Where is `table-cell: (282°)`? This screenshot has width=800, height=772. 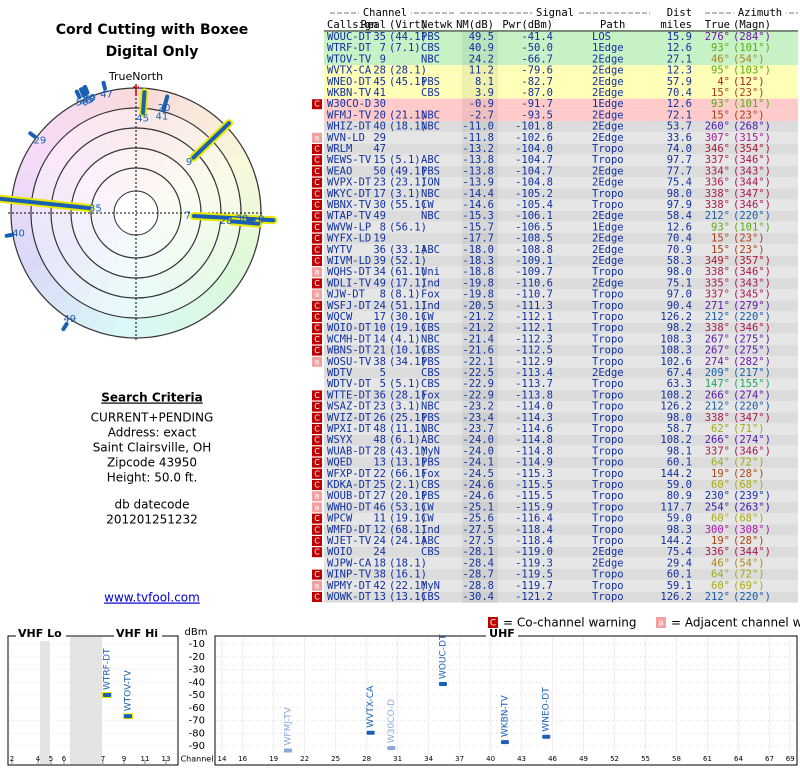 table-cell: (282°) is located at coordinates (752, 362).